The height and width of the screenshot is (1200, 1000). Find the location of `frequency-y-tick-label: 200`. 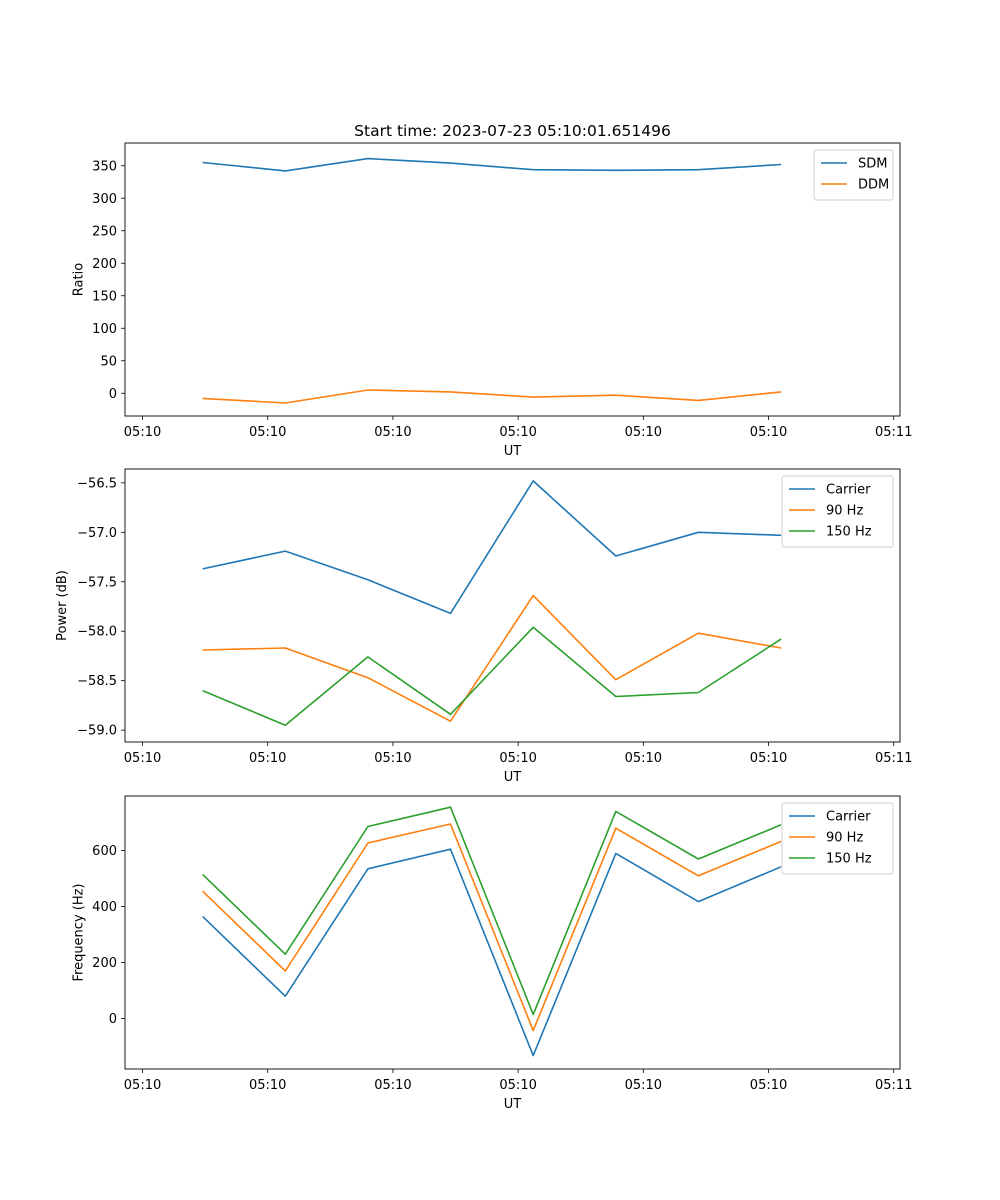

frequency-y-tick-label: 200 is located at coordinates (104, 963).